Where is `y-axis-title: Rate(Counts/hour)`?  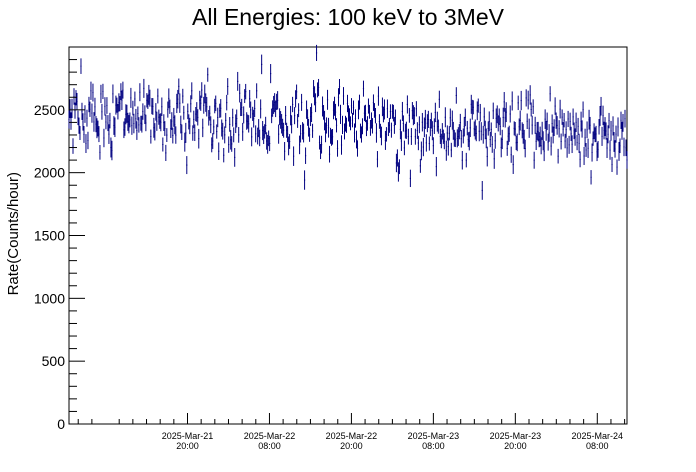 y-axis-title: Rate(Counts/hour) is located at coordinates (13, 233).